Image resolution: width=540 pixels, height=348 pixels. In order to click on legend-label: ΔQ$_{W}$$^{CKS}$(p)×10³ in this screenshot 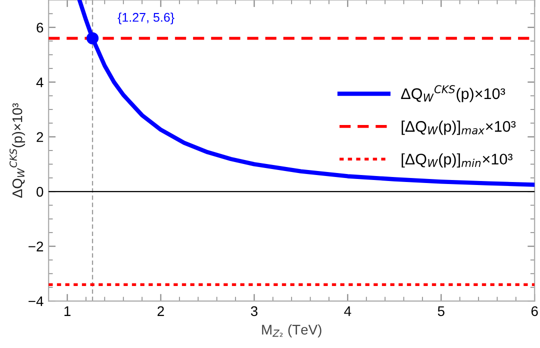, I will do `click(453, 93)`.